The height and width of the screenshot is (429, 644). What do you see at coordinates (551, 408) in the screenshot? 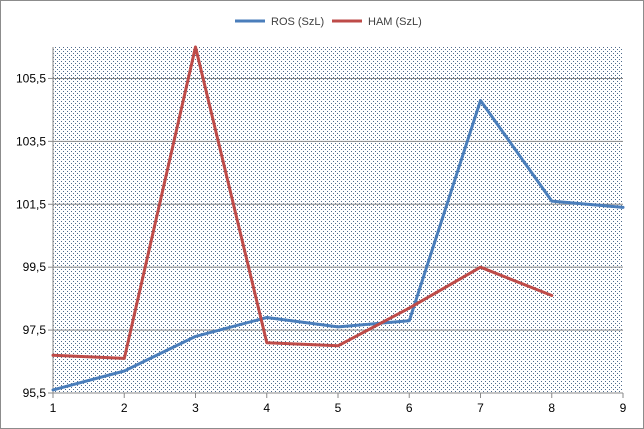
I see `x-tick-label: 8` at bounding box center [551, 408].